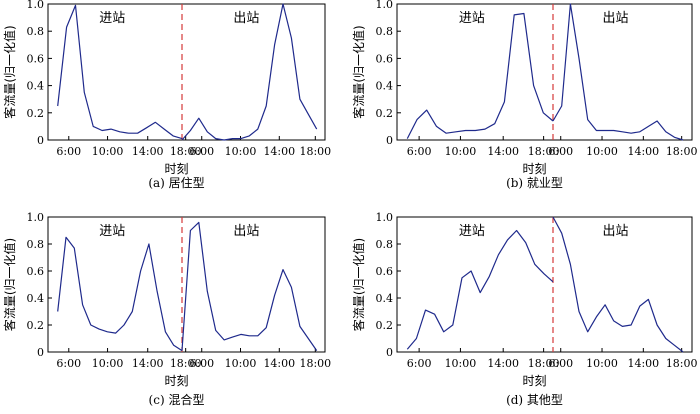 The height and width of the screenshot is (414, 700). Describe the element at coordinates (534, 183) in the screenshot. I see `panel-caption: (b) 就业型` at that location.